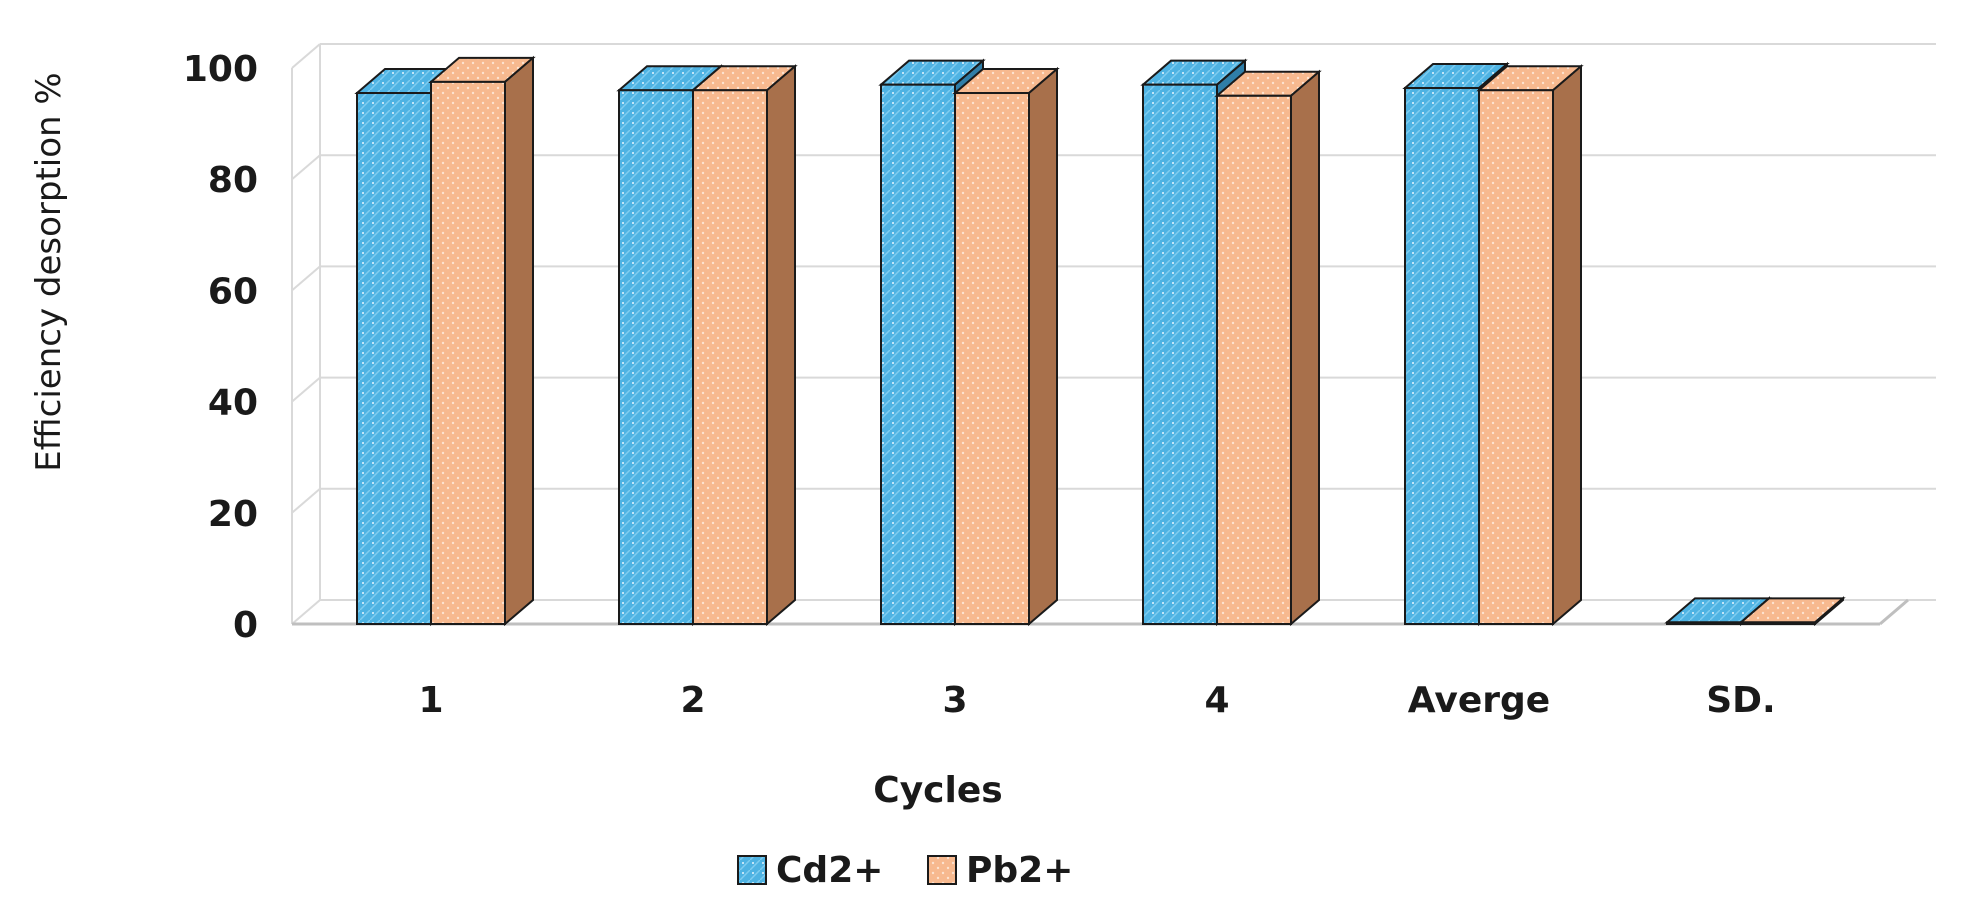 The image size is (1968, 910). I want to click on legend-swatch-cd, so click(752, 870).